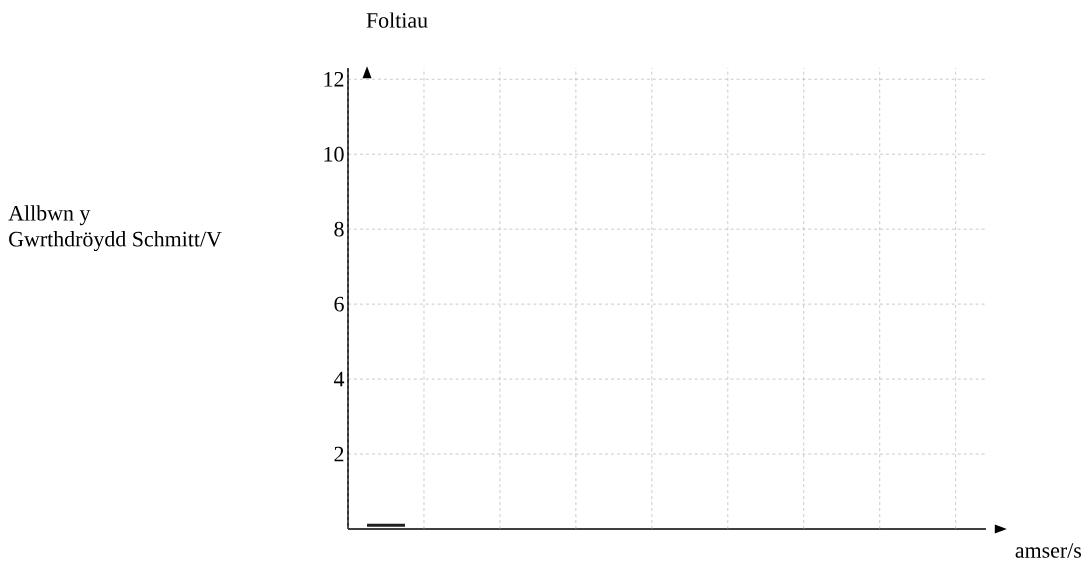  What do you see at coordinates (339, 229) in the screenshot?
I see `y-tick-label: 8` at bounding box center [339, 229].